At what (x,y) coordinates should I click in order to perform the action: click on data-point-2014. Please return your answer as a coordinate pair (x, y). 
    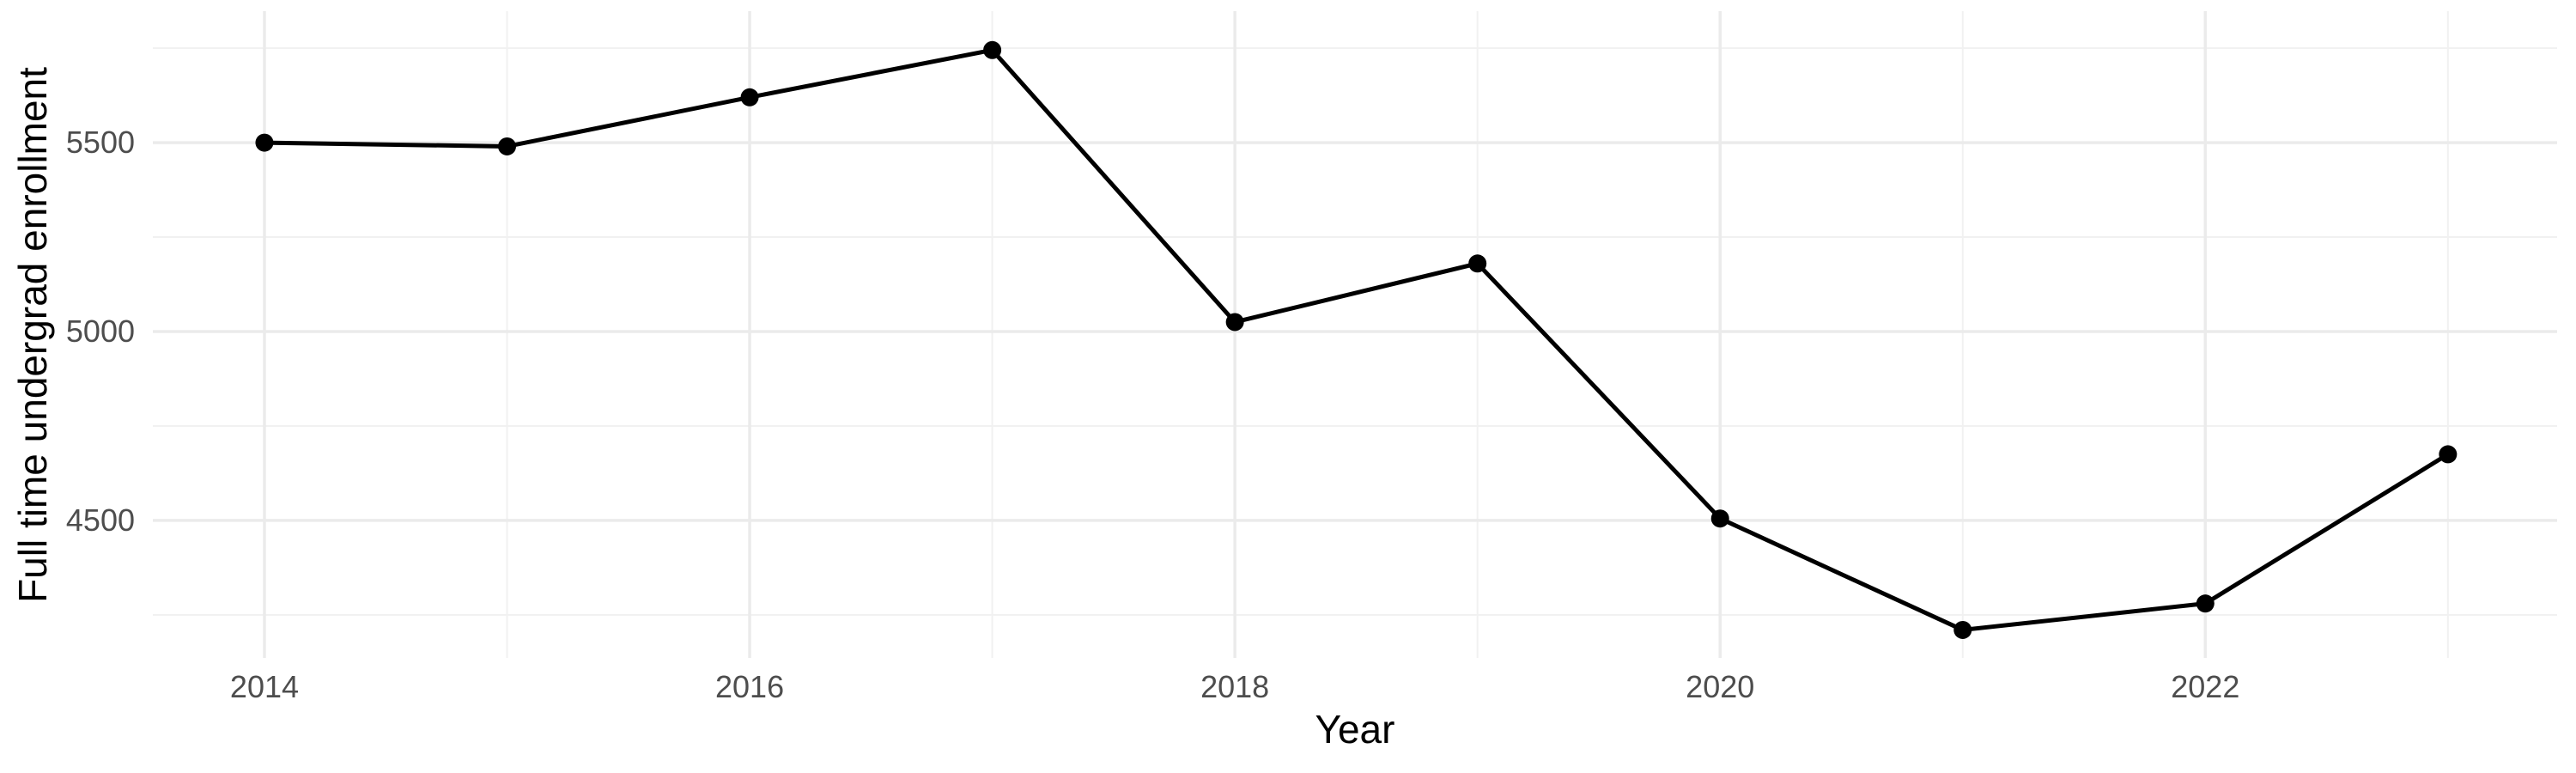
    Looking at the image, I should click on (264, 142).